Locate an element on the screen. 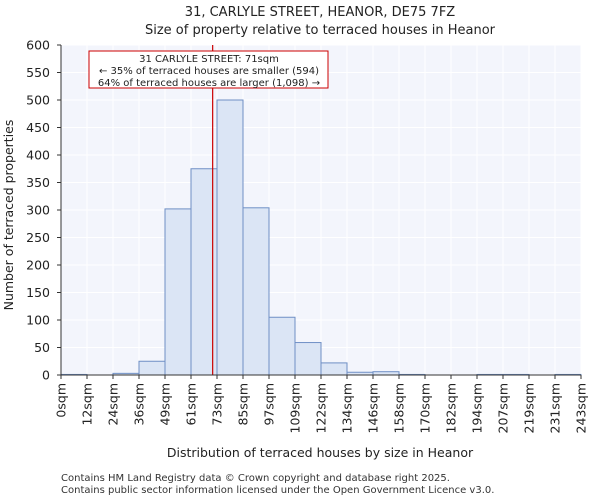  x-tick-label: 12sqm is located at coordinates (87, 404).